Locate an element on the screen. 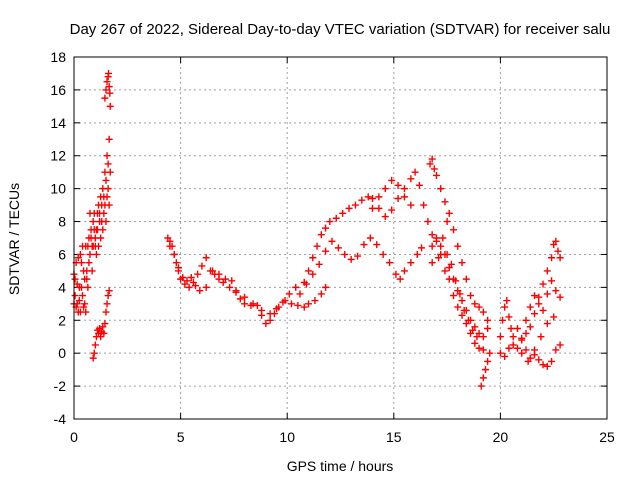  x-axis-label: GPS time / hours is located at coordinates (340, 466).